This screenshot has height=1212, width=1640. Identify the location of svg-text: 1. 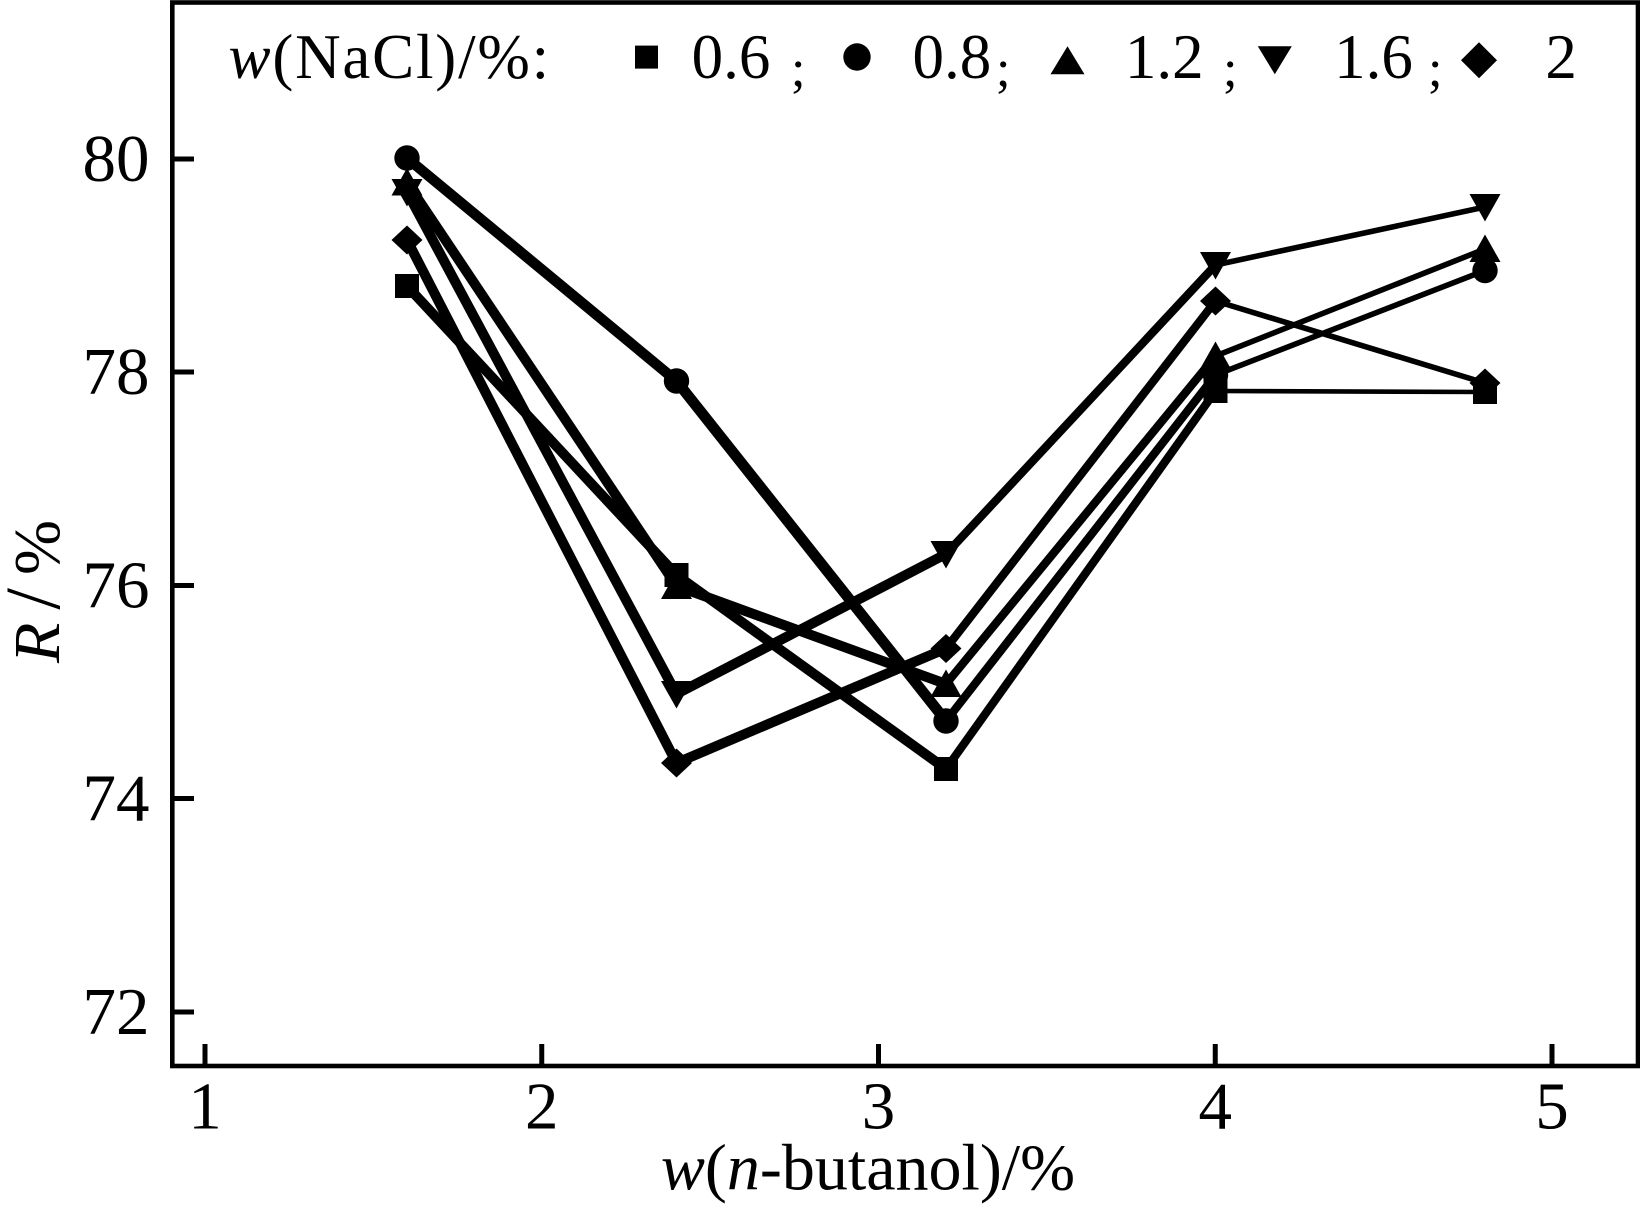
(205, 1107).